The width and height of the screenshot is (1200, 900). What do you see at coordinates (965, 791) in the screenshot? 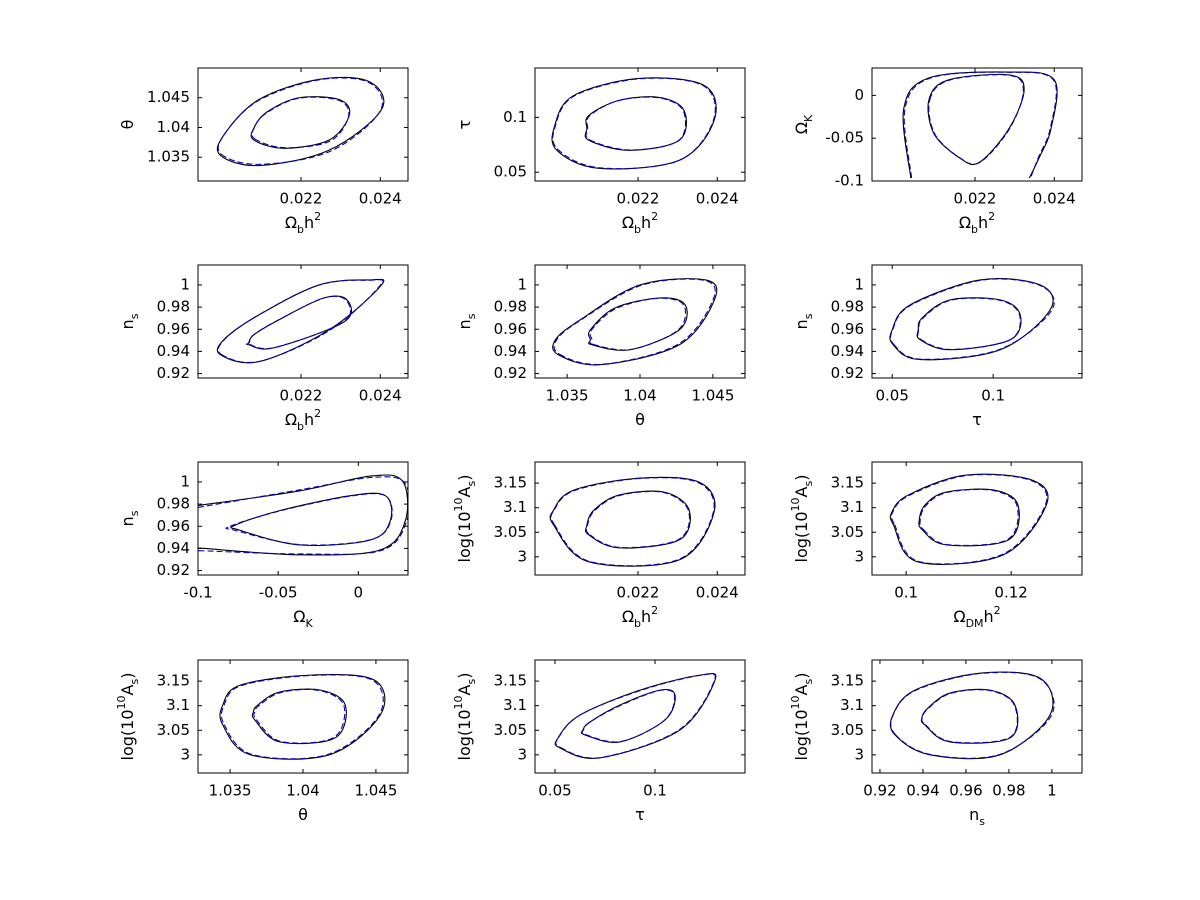
I see `x-tick-label: 0.96` at bounding box center [965, 791].